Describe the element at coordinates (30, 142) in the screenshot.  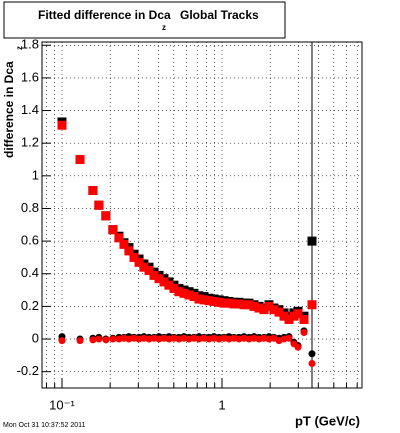
I see `y-tick-label: 1.2` at that location.